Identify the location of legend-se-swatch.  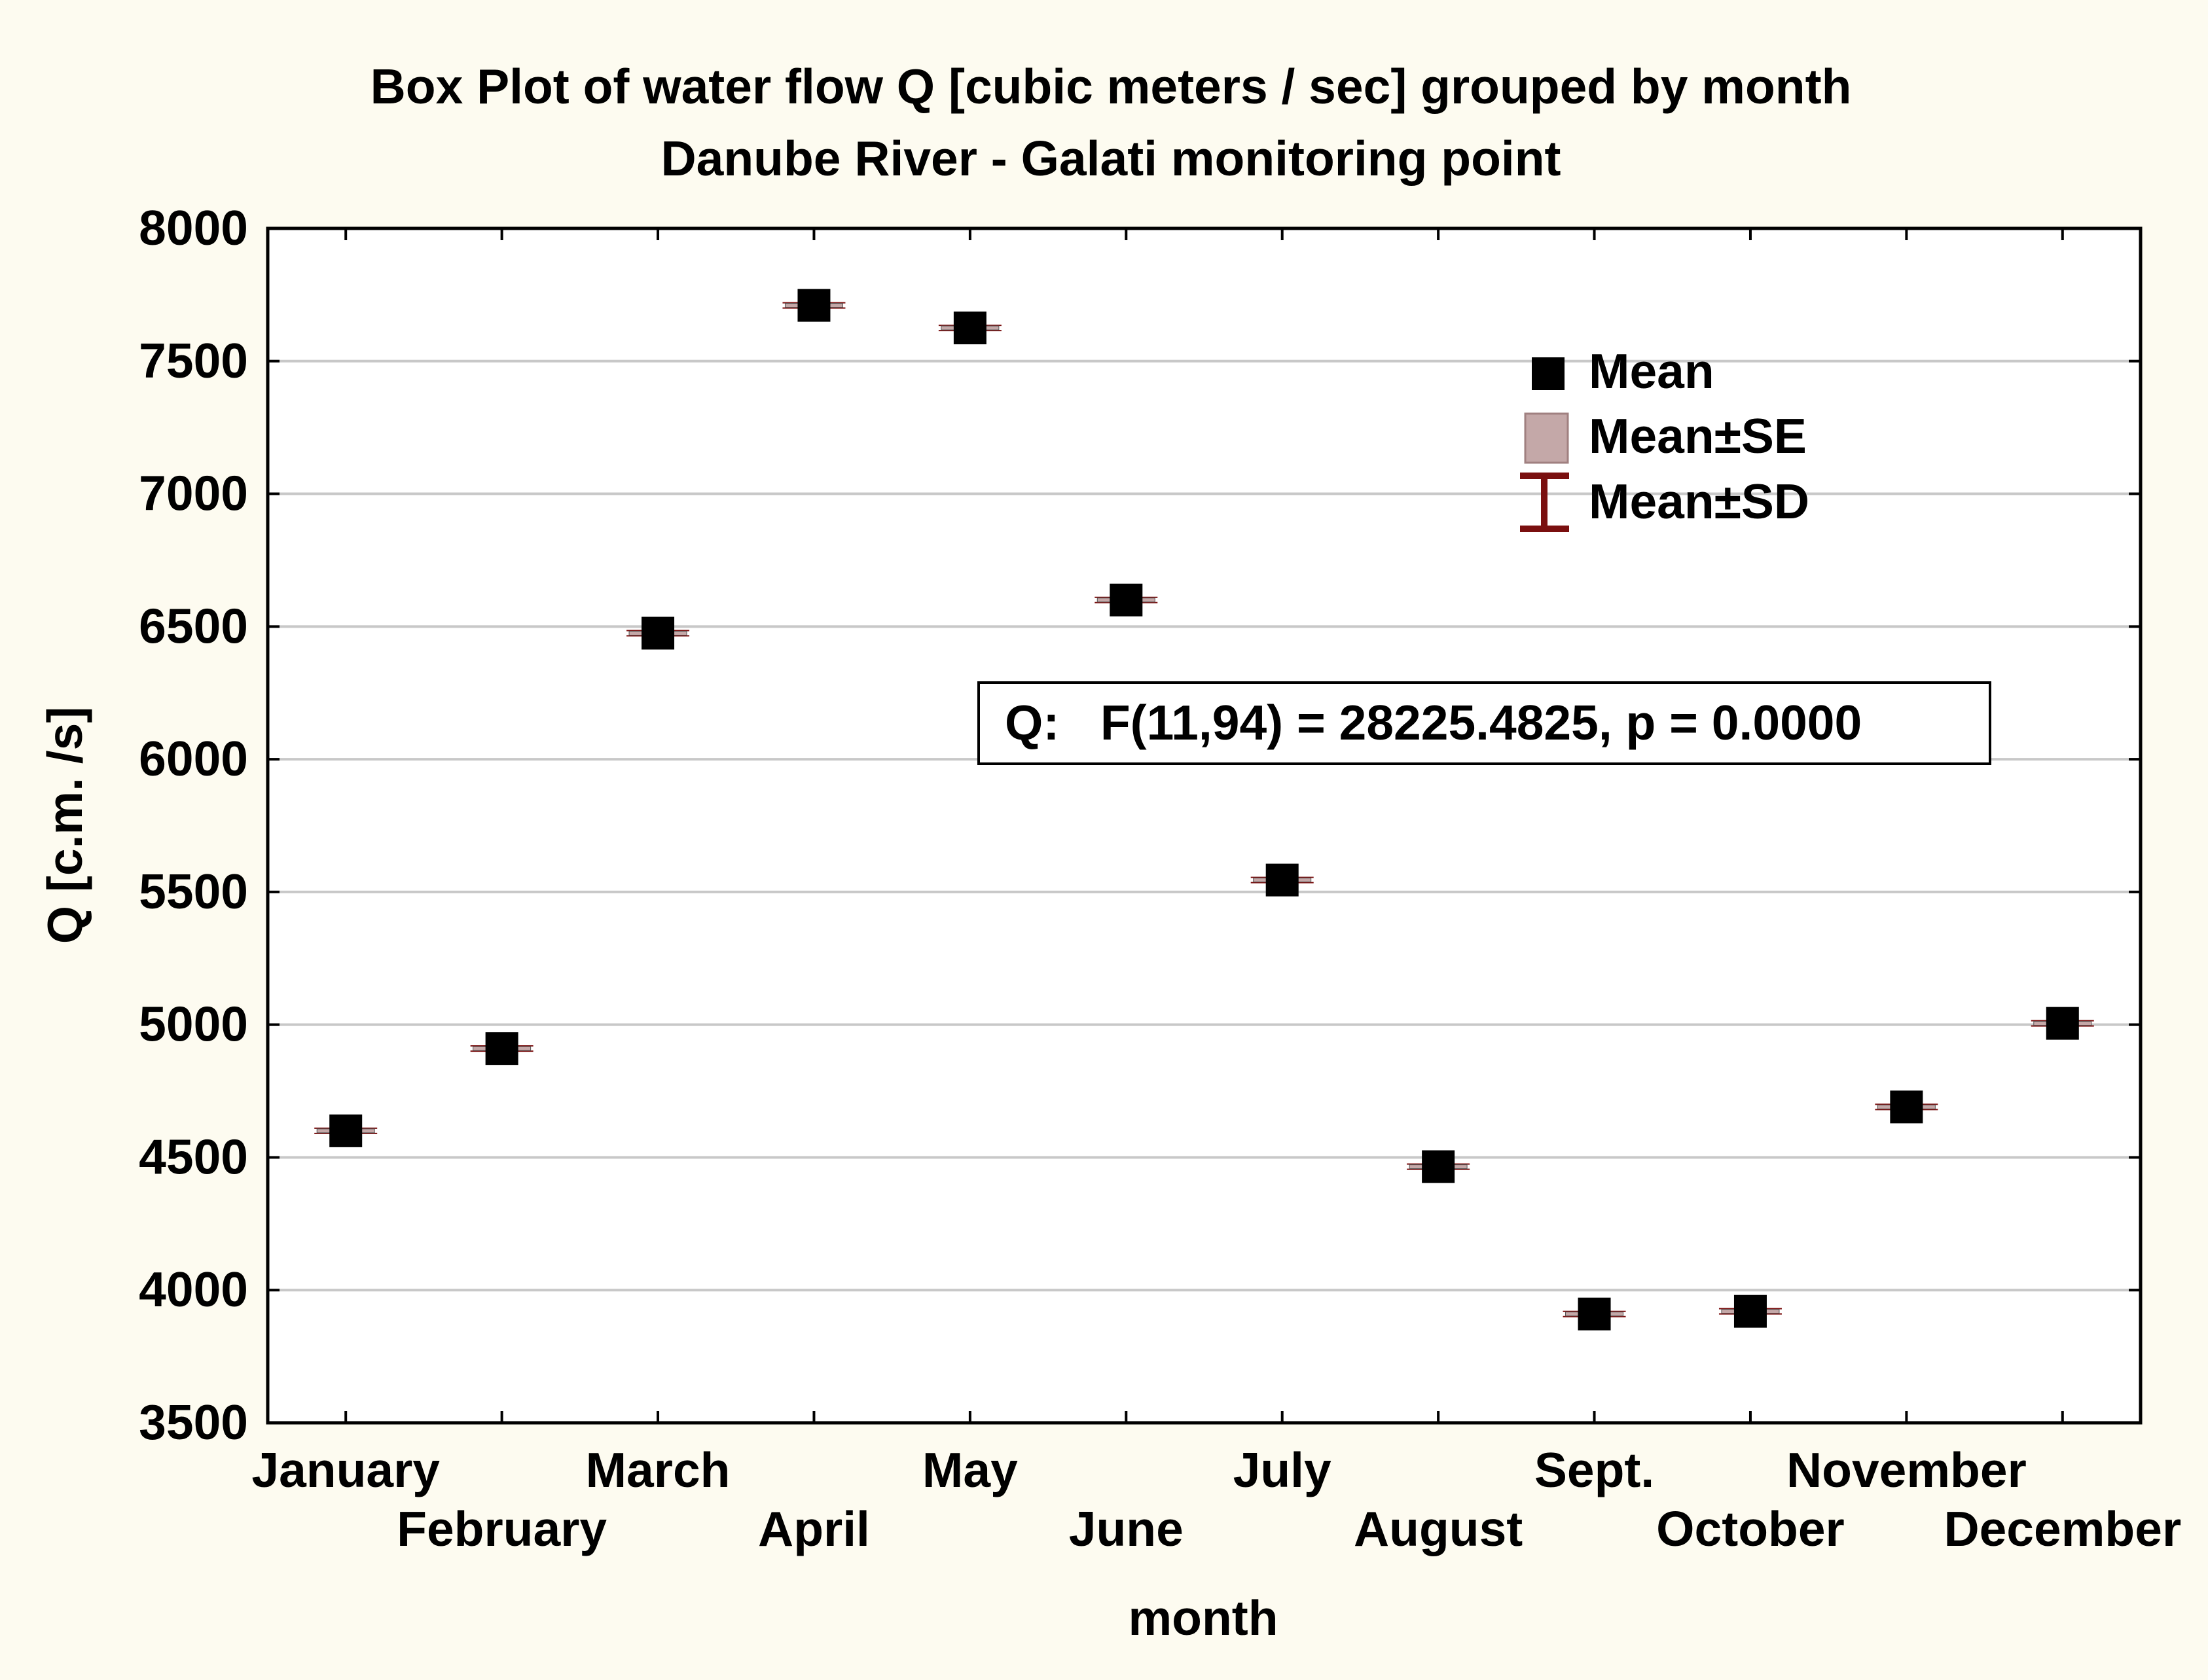
(1547, 438).